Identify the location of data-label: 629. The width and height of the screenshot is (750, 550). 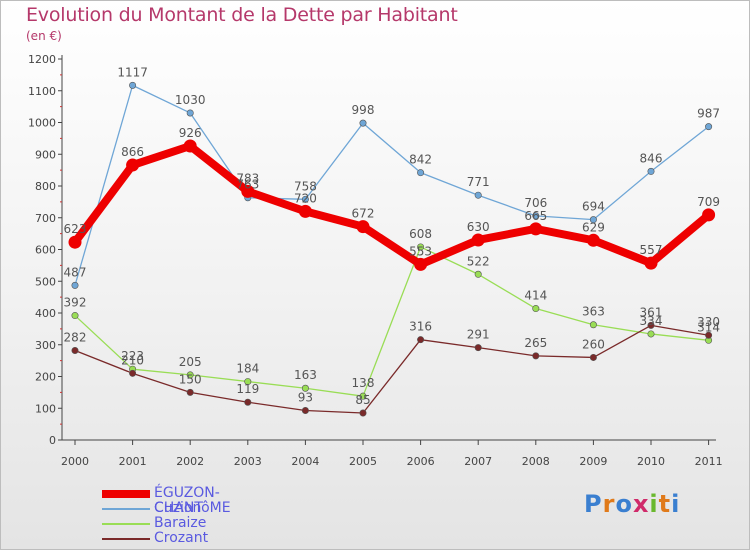
(593, 227).